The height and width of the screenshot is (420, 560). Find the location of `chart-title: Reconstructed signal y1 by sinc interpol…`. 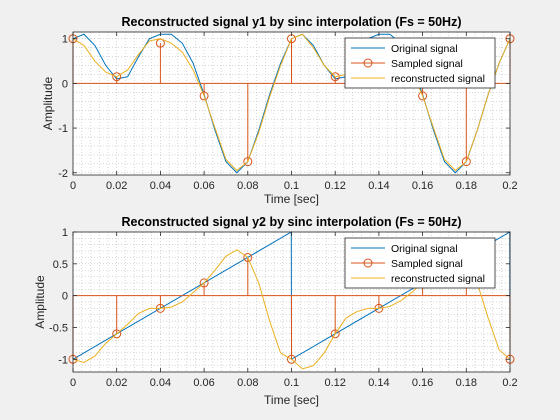

chart-title: Reconstructed signal y1 by sinc interpol… is located at coordinates (291, 22).